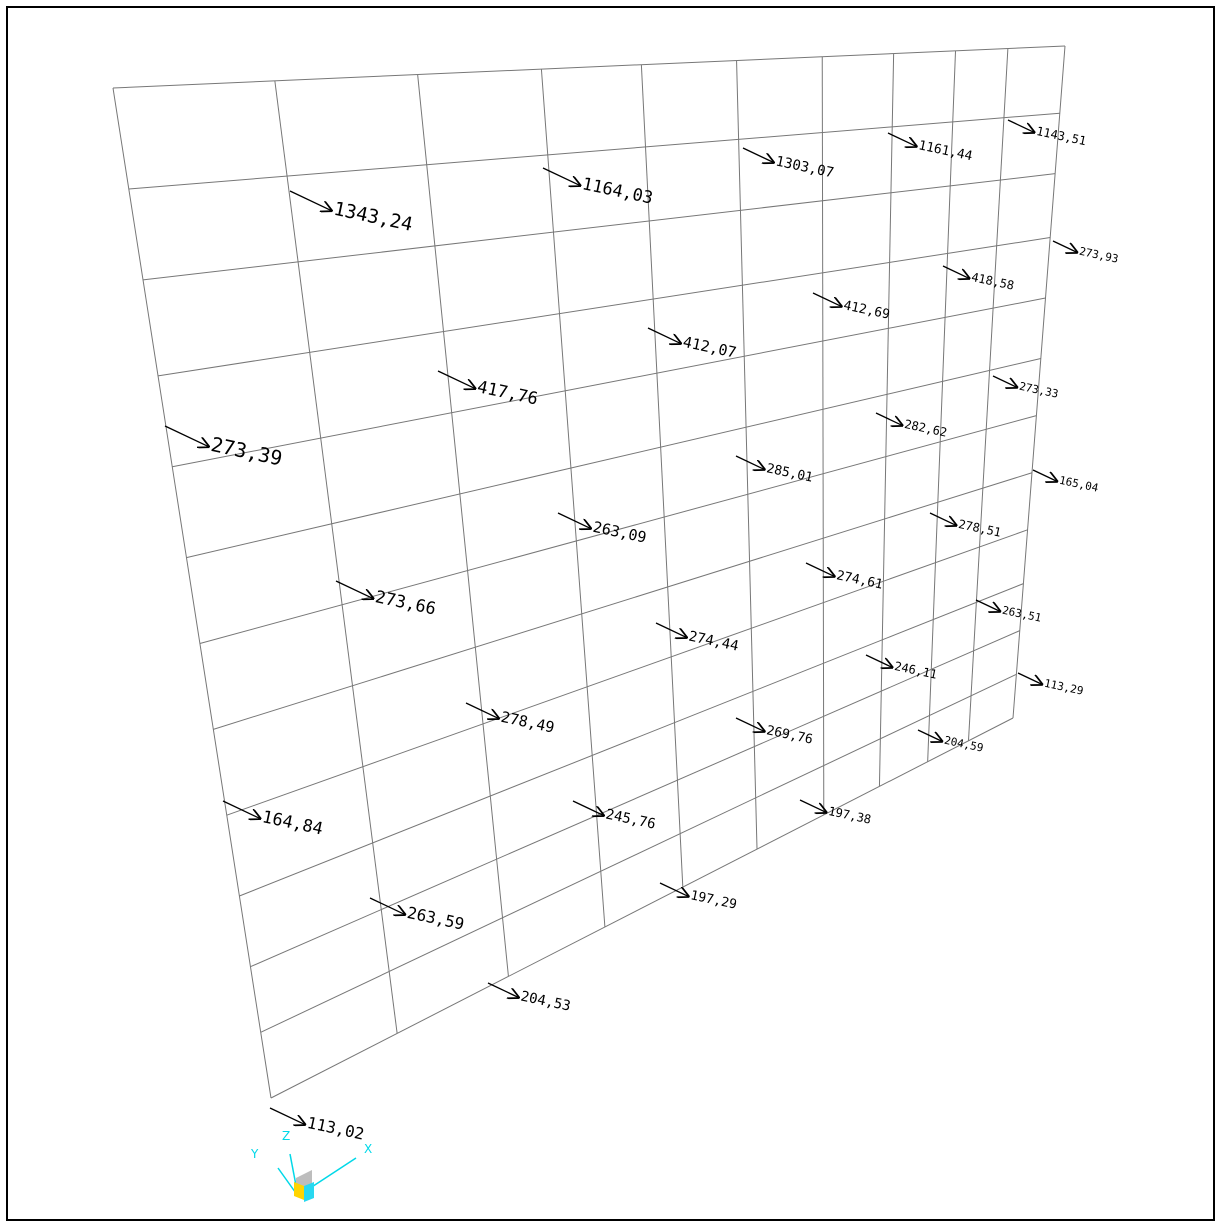 The width and height of the screenshot is (1223, 1229). Describe the element at coordinates (1079, 484) in the screenshot. I see `load-value-label: 165,04` at that location.